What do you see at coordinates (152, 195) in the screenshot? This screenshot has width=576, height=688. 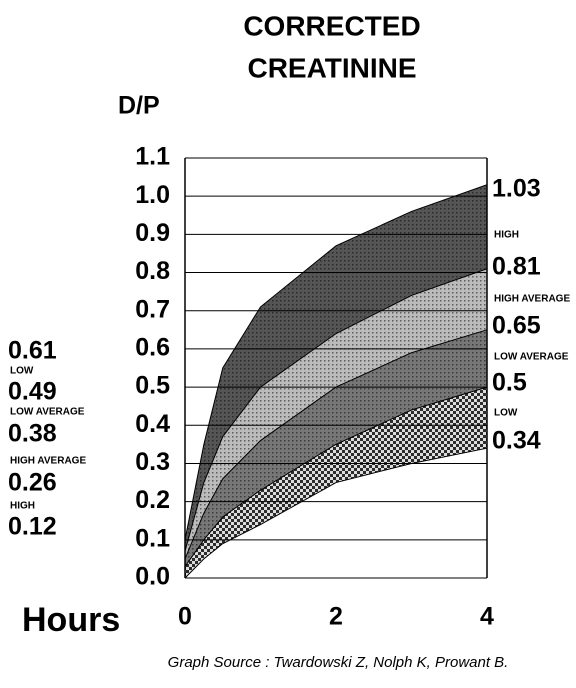 I see `y-tick-label: 1.0` at bounding box center [152, 195].